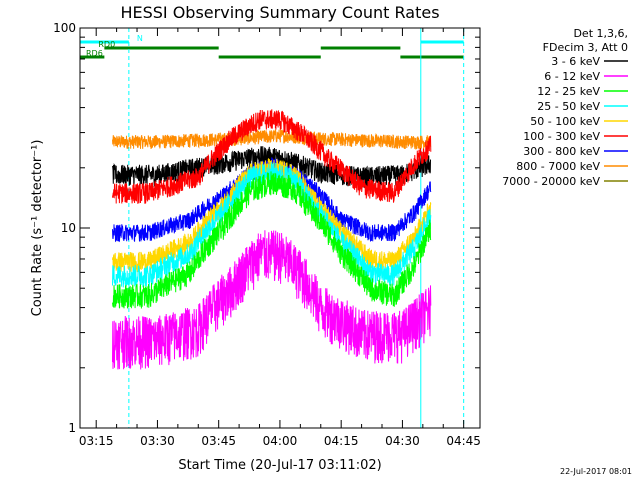 The width and height of the screenshot is (640, 480). What do you see at coordinates (64, 28) in the screenshot?
I see `y-tick-label-100: 100` at bounding box center [64, 28].